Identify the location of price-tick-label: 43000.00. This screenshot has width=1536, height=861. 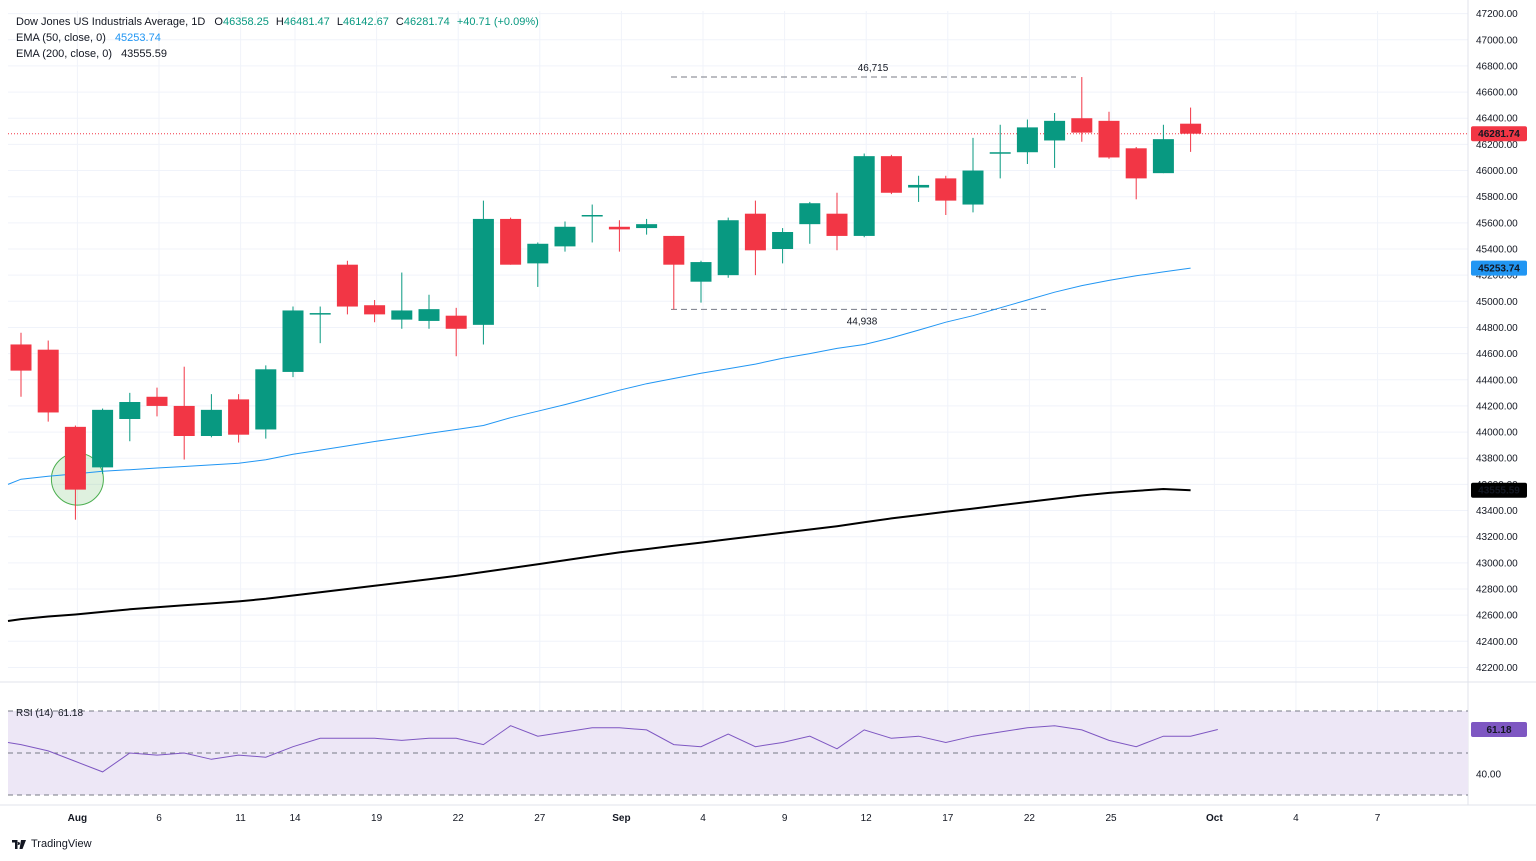
(1497, 563).